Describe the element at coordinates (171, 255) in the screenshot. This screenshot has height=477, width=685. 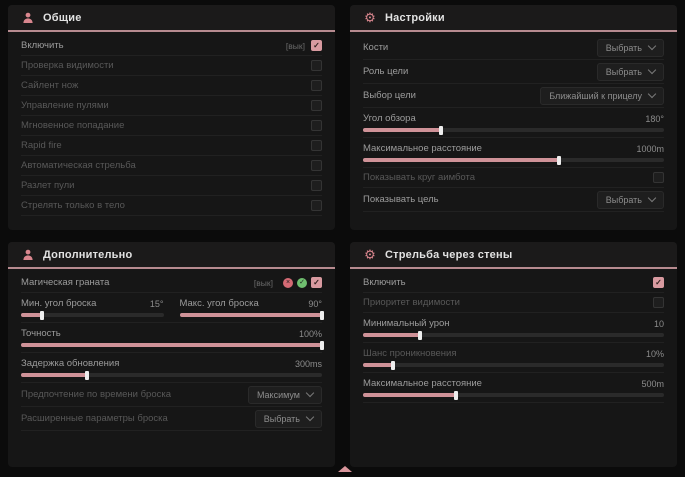
I see `panel-additional-header: Дополнительно` at that location.